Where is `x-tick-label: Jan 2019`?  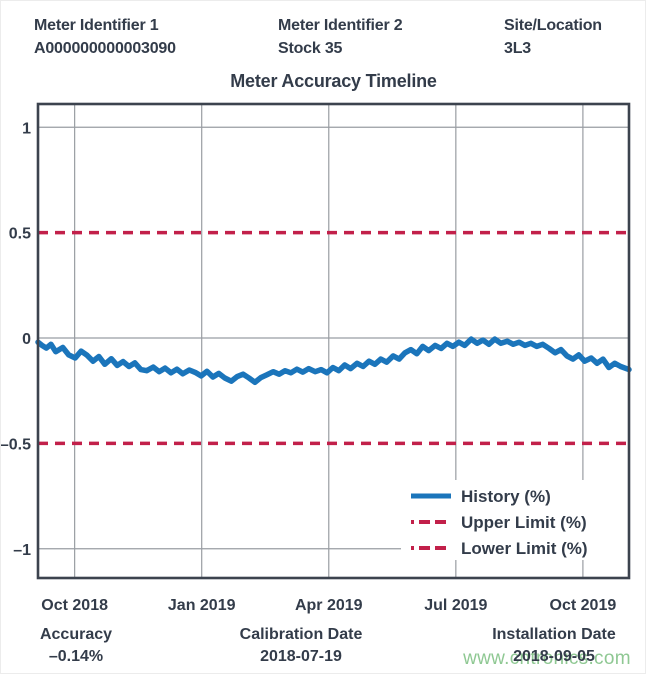
x-tick-label: Jan 2019 is located at coordinates (202, 605).